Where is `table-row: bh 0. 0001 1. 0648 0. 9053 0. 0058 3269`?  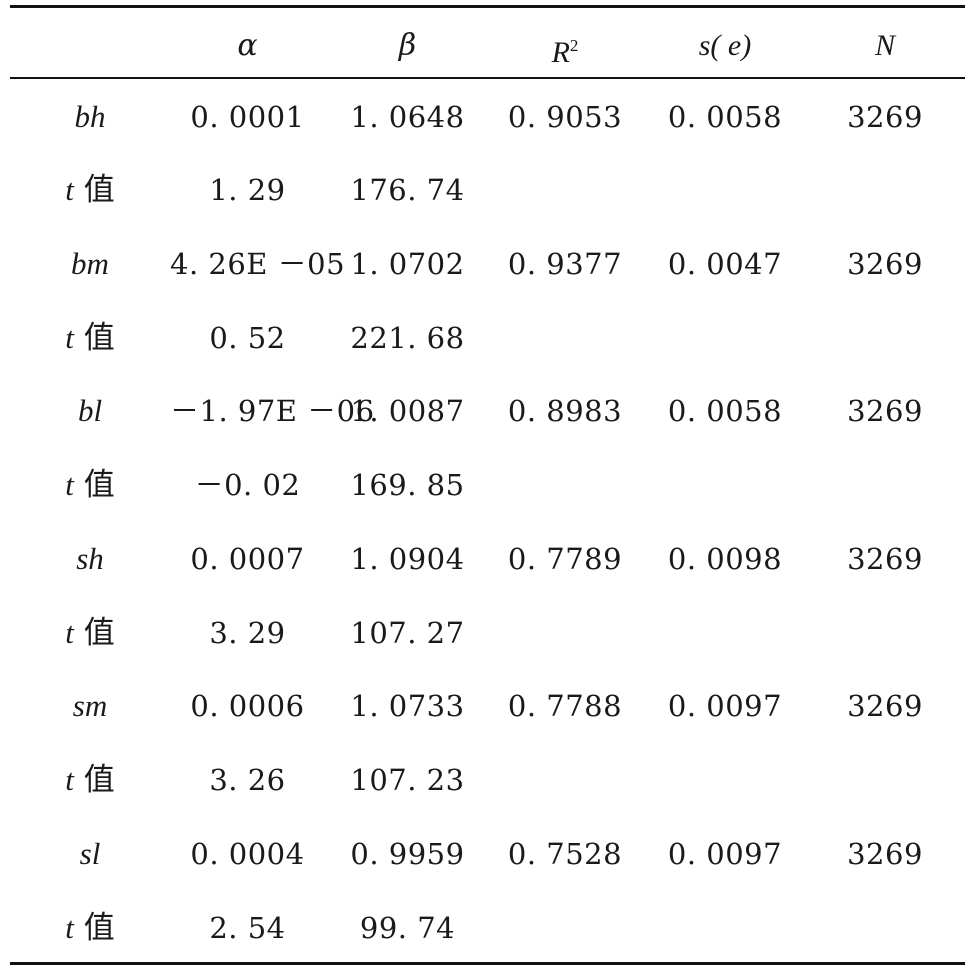 table-row: bh 0. 0001 1. 0648 0. 9053 0. 0058 3269 is located at coordinates (487, 117).